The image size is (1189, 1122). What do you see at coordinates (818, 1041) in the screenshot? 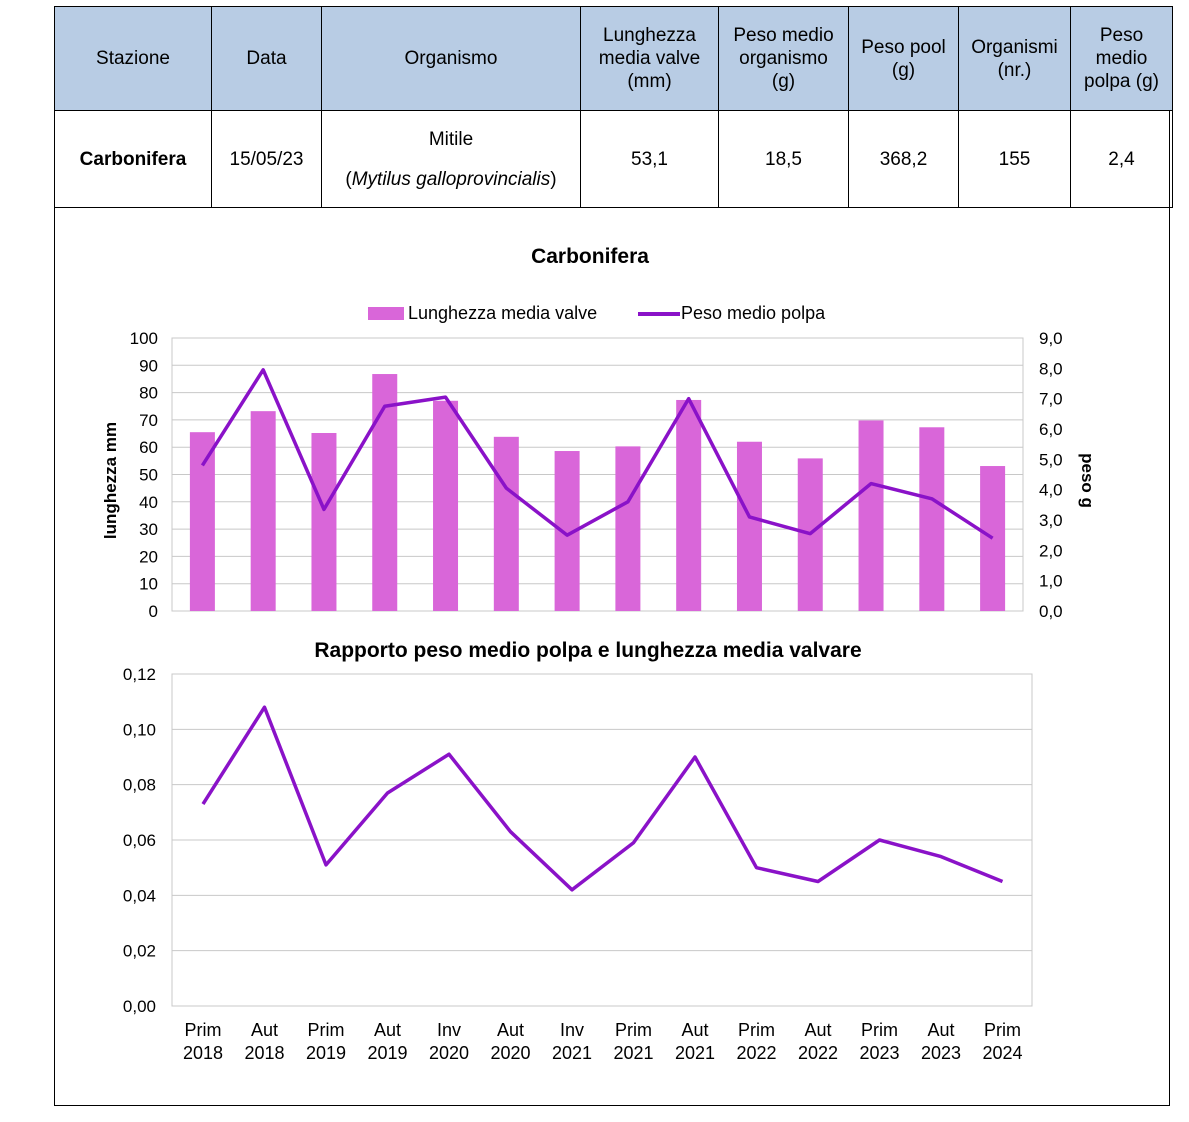
I see `chart2-xtick-label: Aut 2022` at bounding box center [818, 1041].